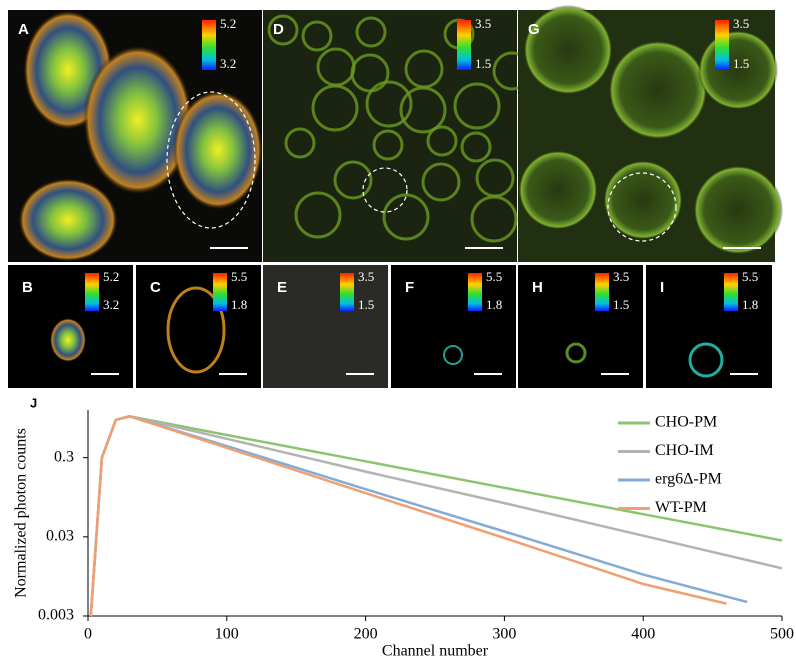 Image resolution: width=796 pixels, height=661 pixels. I want to click on panel-label: I, so click(662, 287).